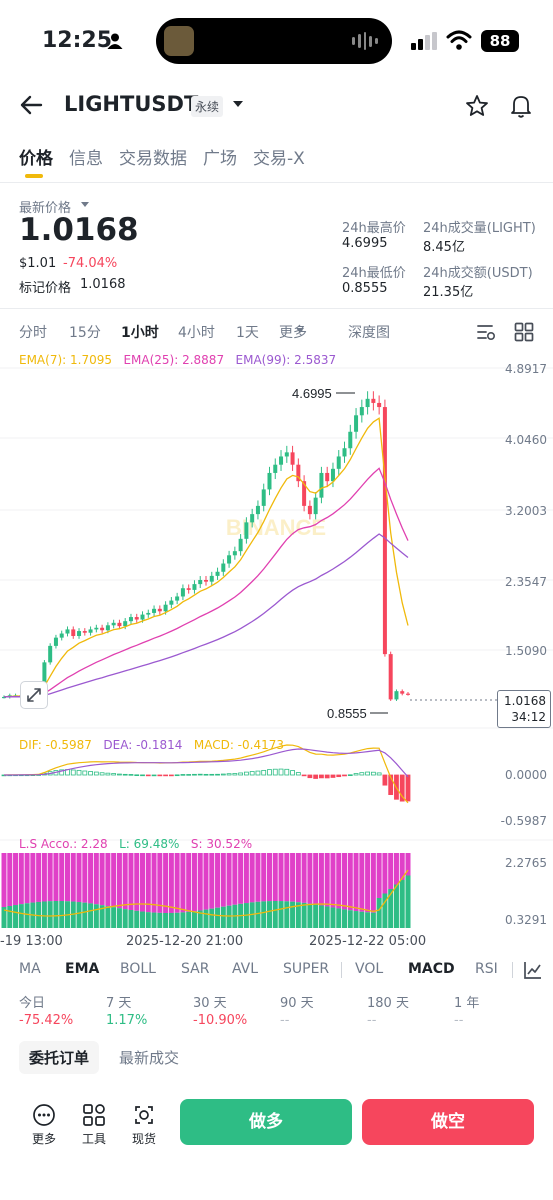 The image size is (553, 1200). I want to click on depth-chart-tab: 深度图, so click(369, 333).